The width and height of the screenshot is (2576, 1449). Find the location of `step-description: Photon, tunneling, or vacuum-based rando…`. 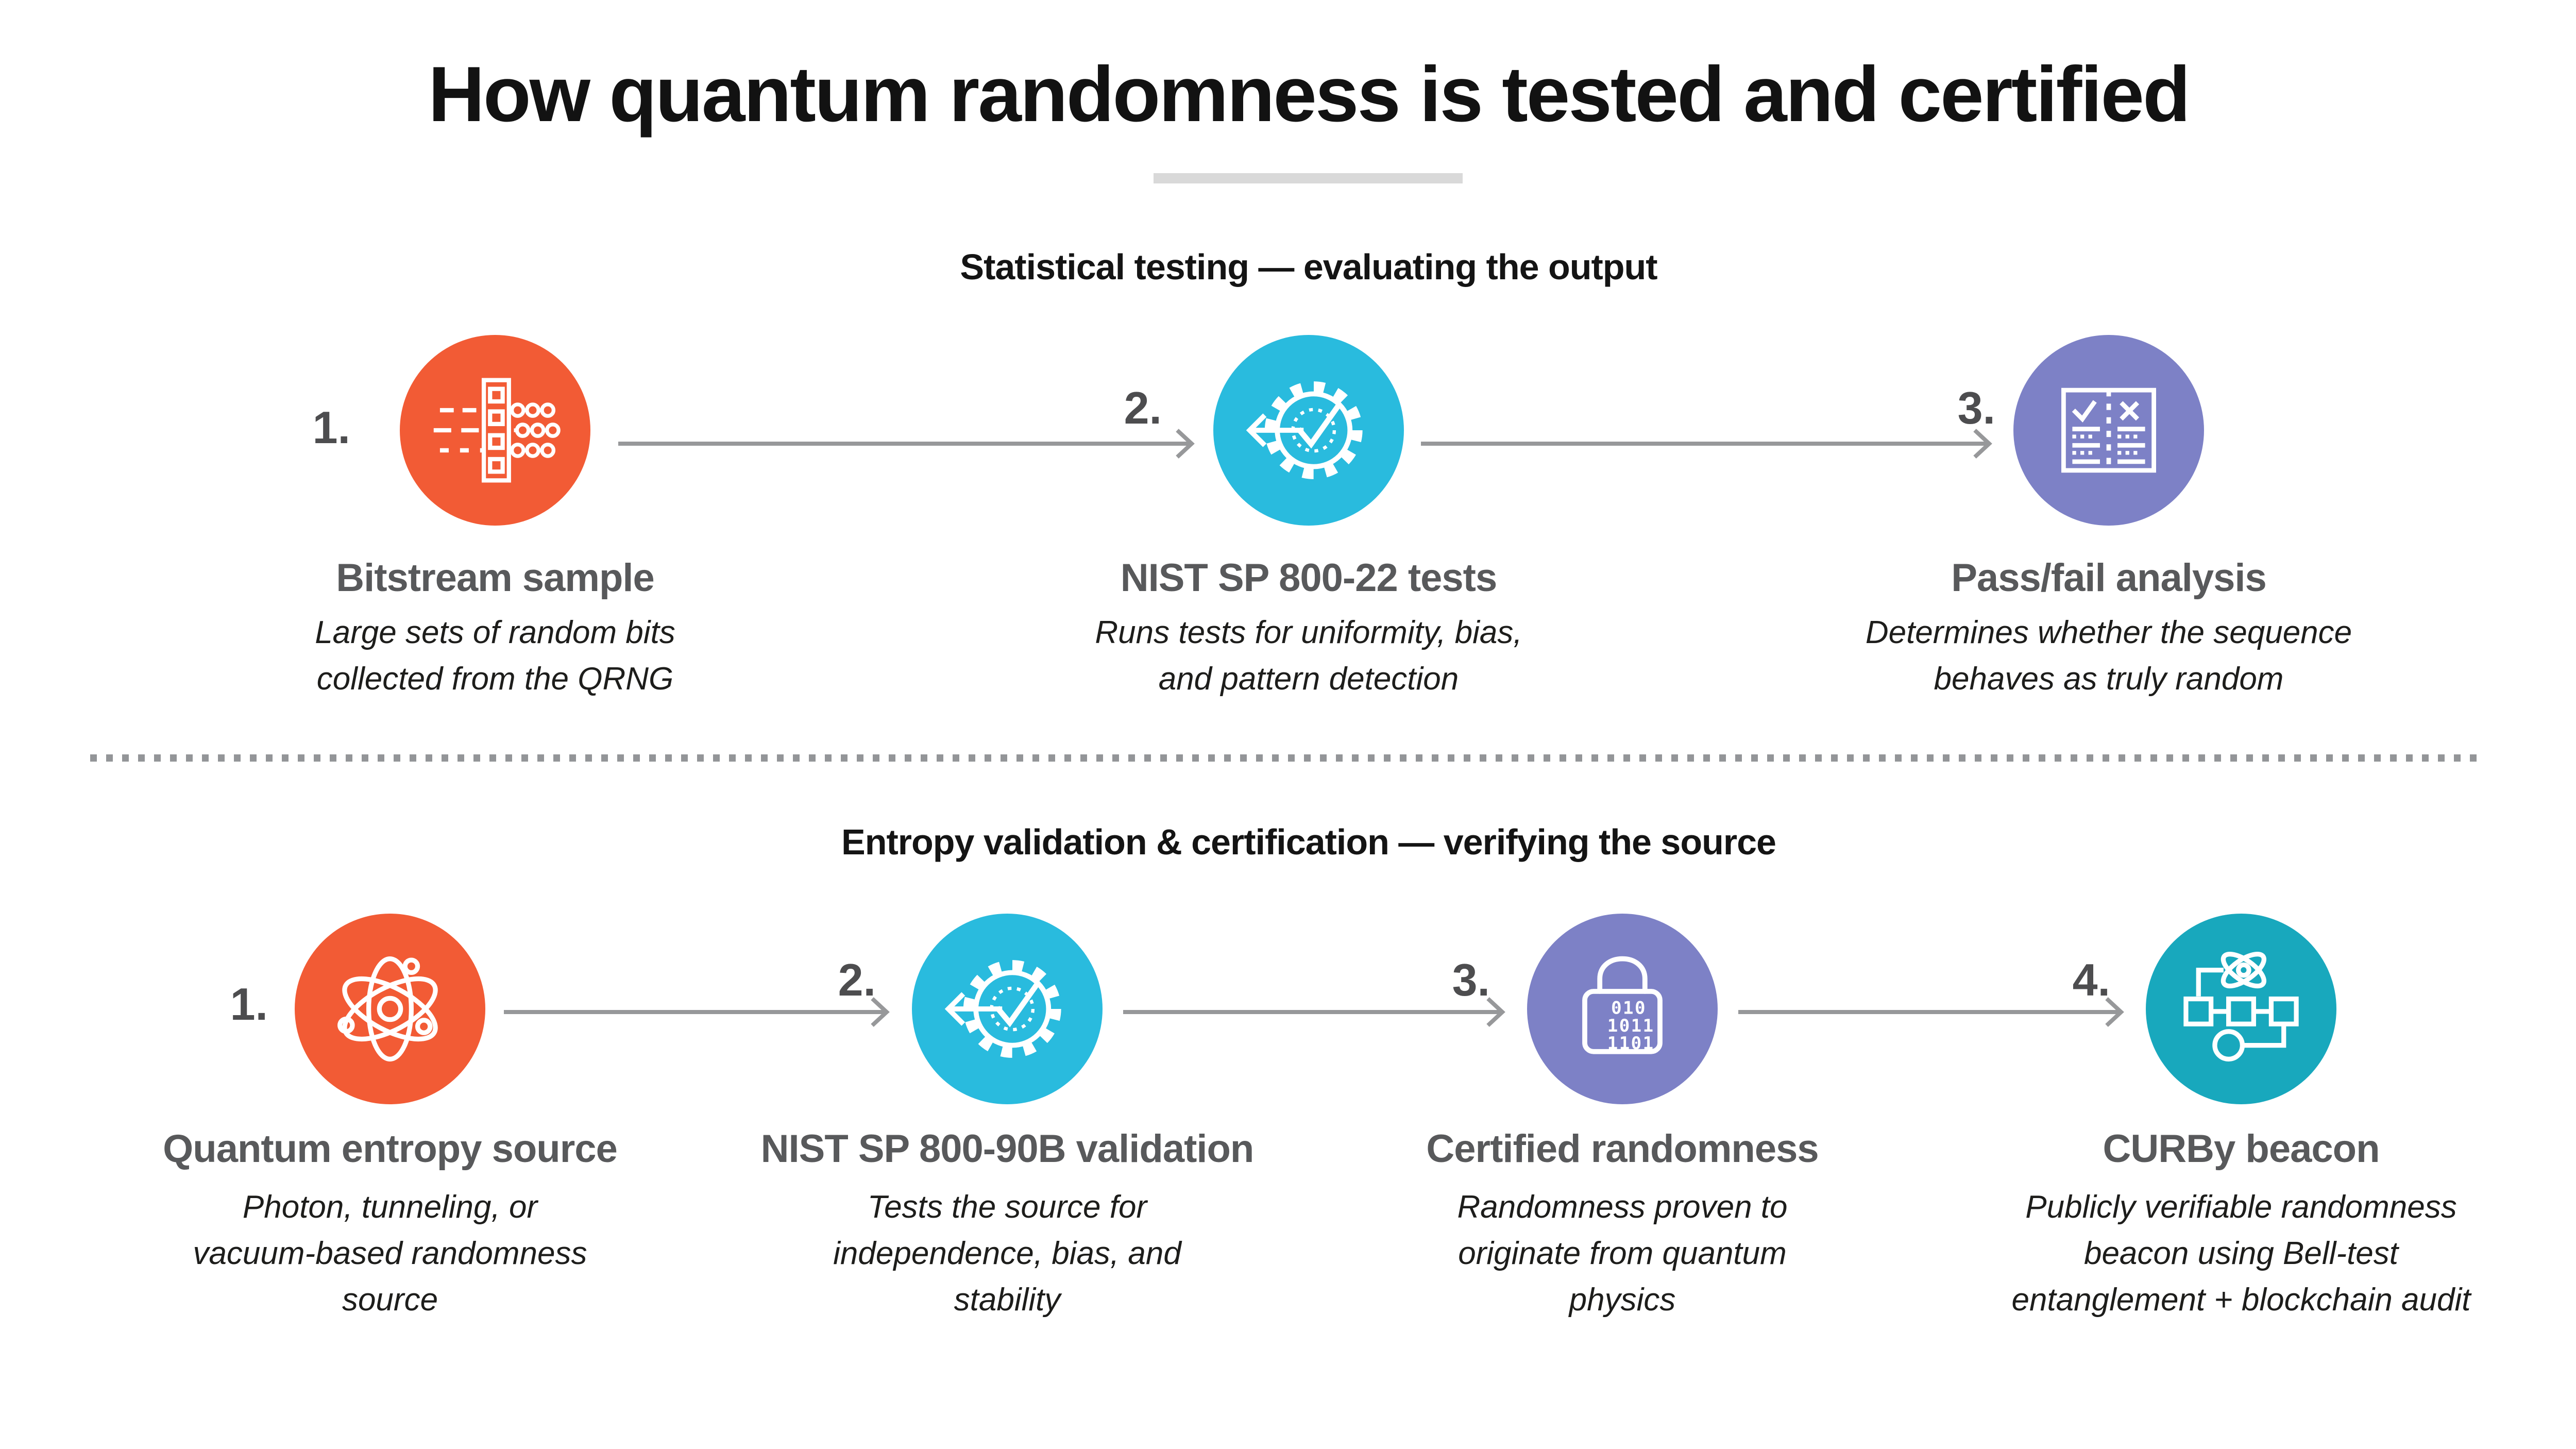

step-description: Photon, tunneling, or vacuum-based rando… is located at coordinates (390, 1253).